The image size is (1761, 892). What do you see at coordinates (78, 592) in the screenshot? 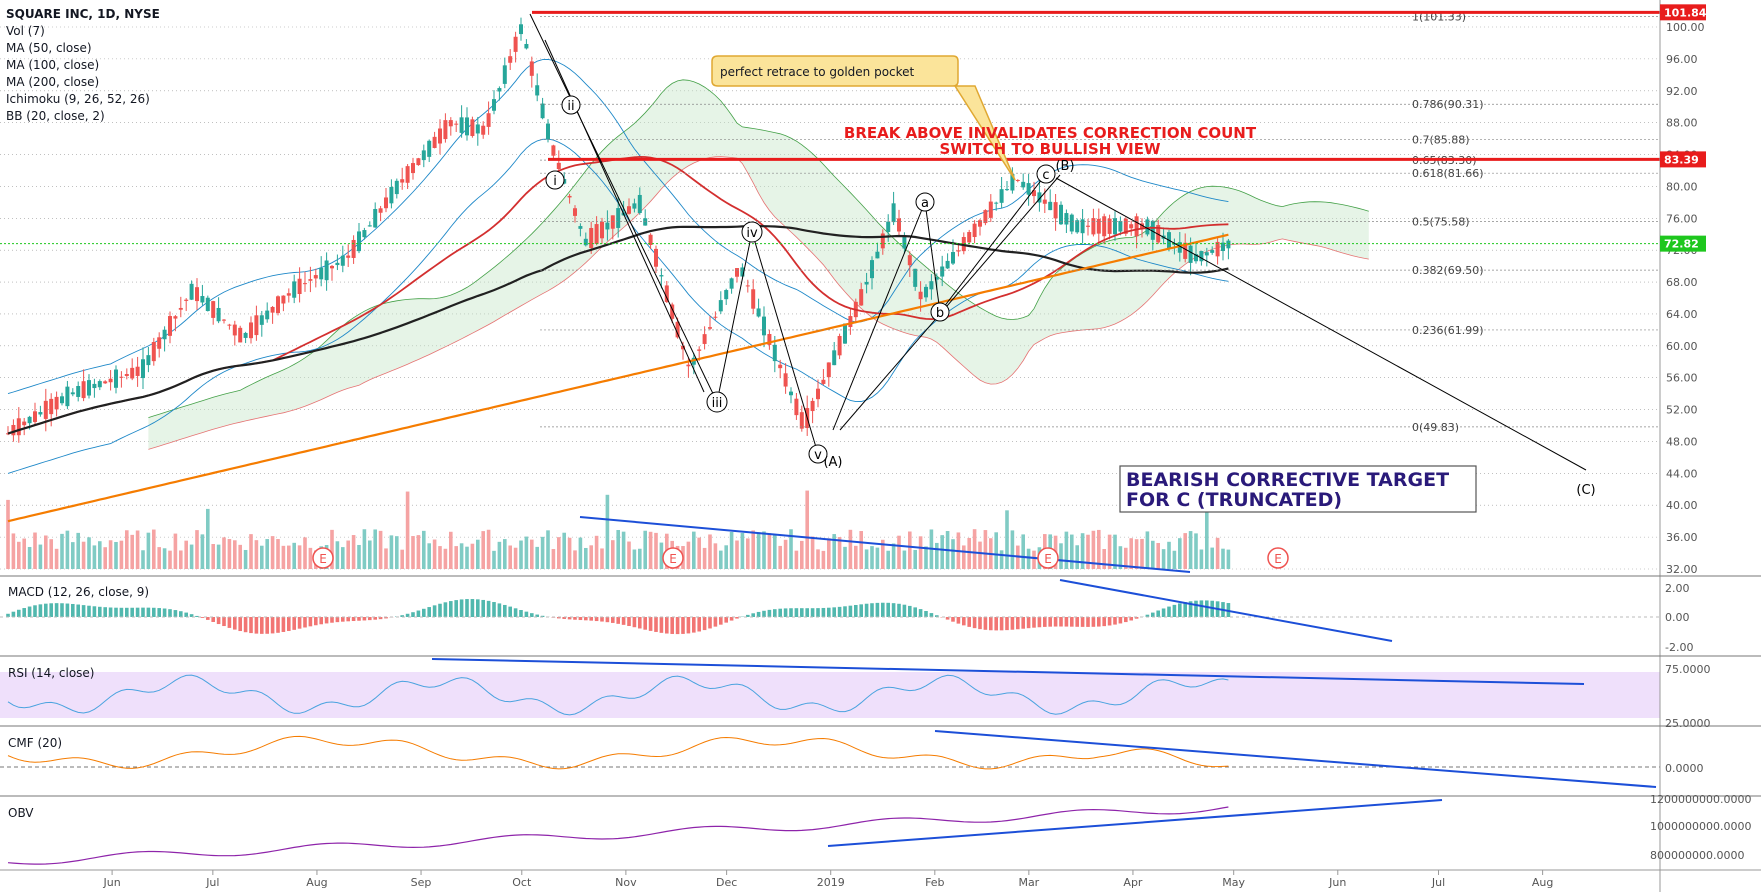
I see `macd-title: MACD (12, 26, close, 9)` at bounding box center [78, 592].